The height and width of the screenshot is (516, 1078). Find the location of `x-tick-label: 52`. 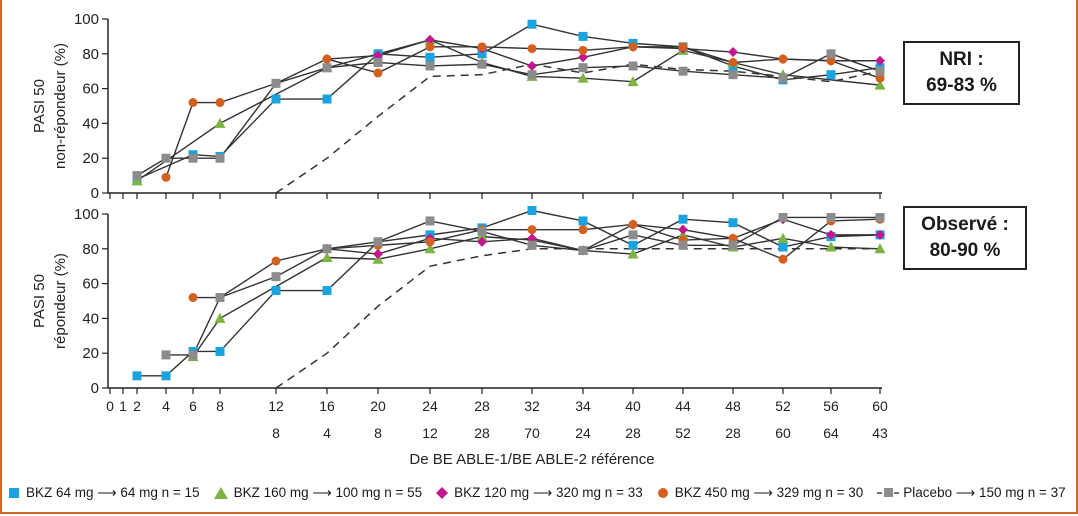

x-tick-label: 52 is located at coordinates (783, 406).